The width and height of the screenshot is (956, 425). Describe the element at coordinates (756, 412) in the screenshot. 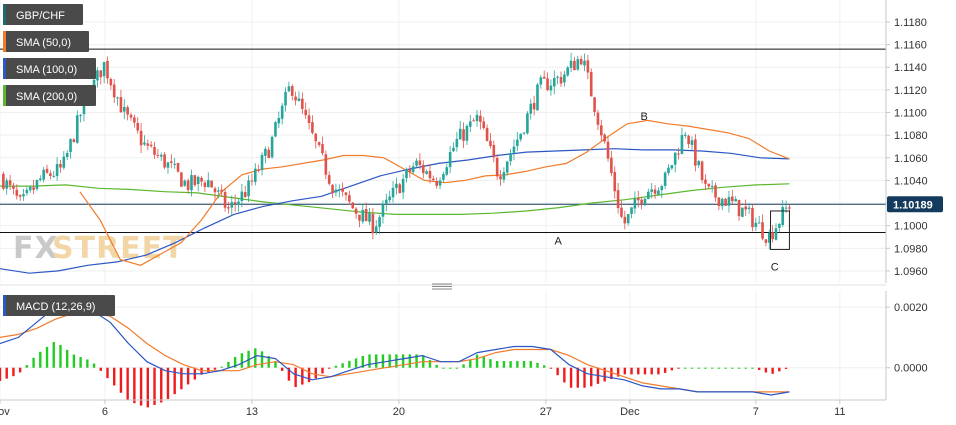

I see `time-tick-label: 7` at that location.